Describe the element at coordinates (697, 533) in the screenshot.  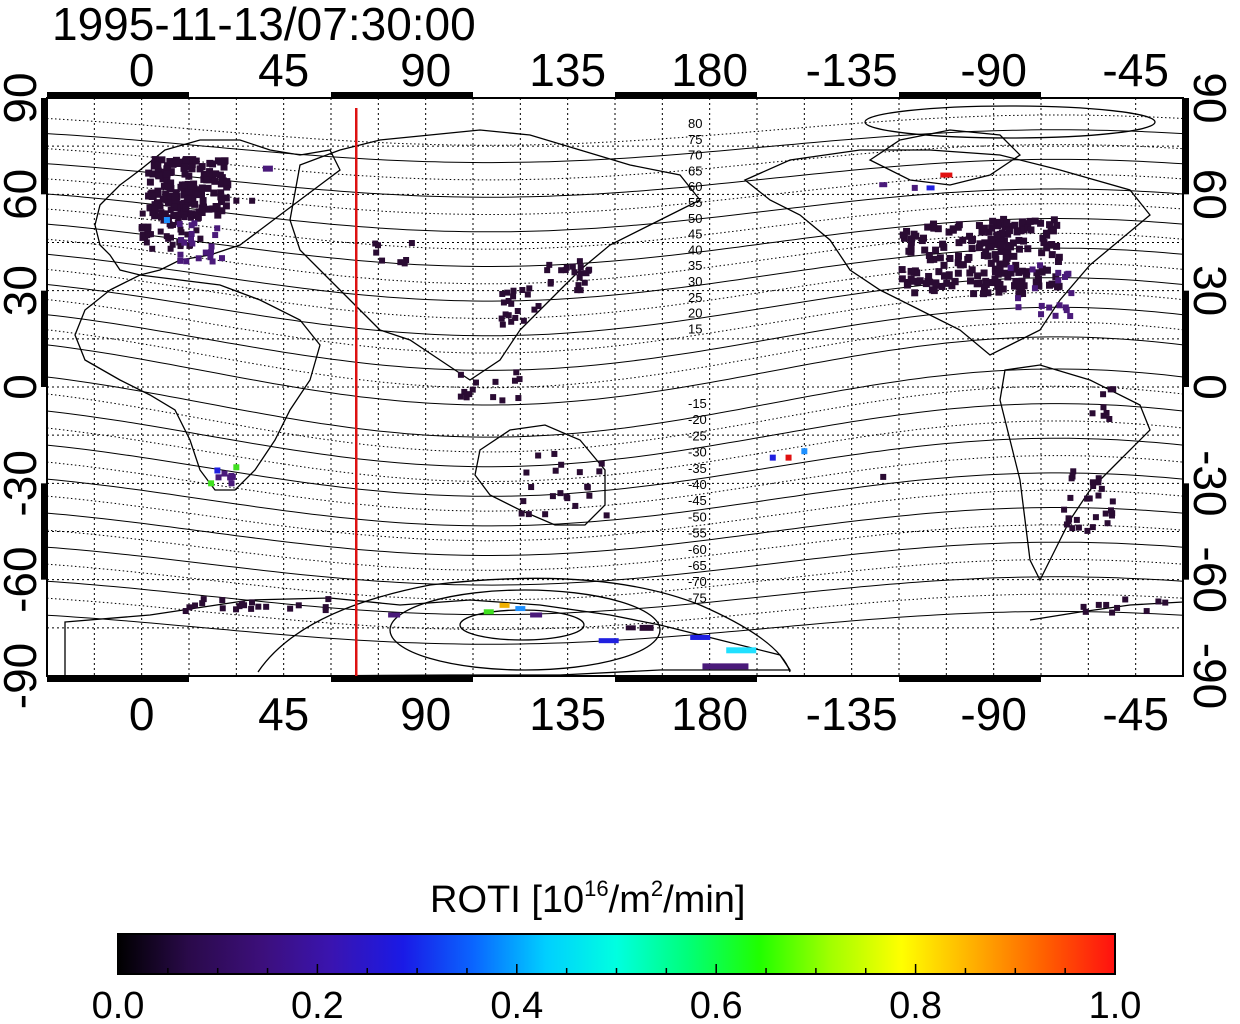
I see `maglat-label: -55` at that location.